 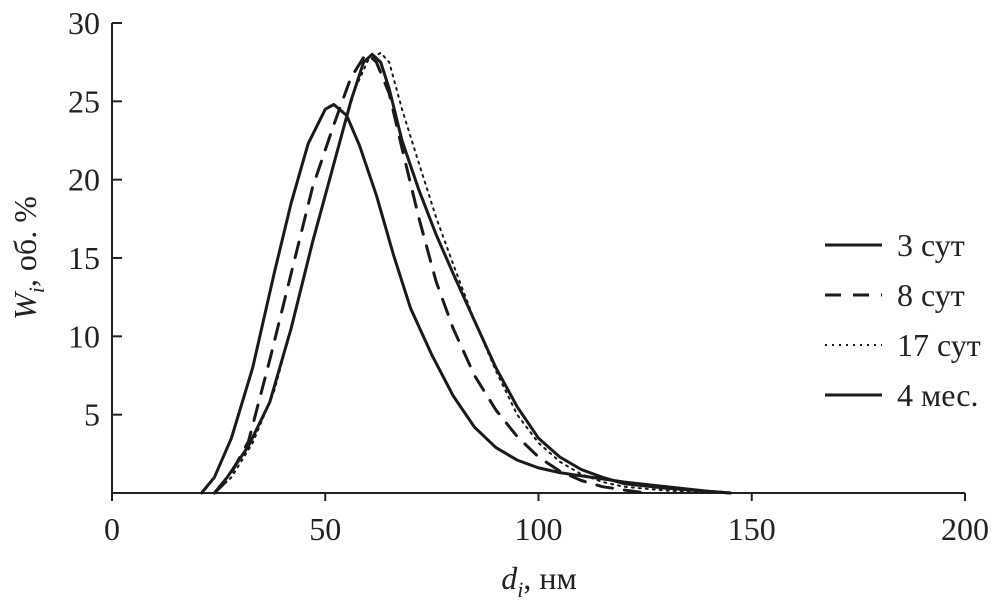 What do you see at coordinates (752, 529) in the screenshot?
I see `x-tick-label: 150` at bounding box center [752, 529].